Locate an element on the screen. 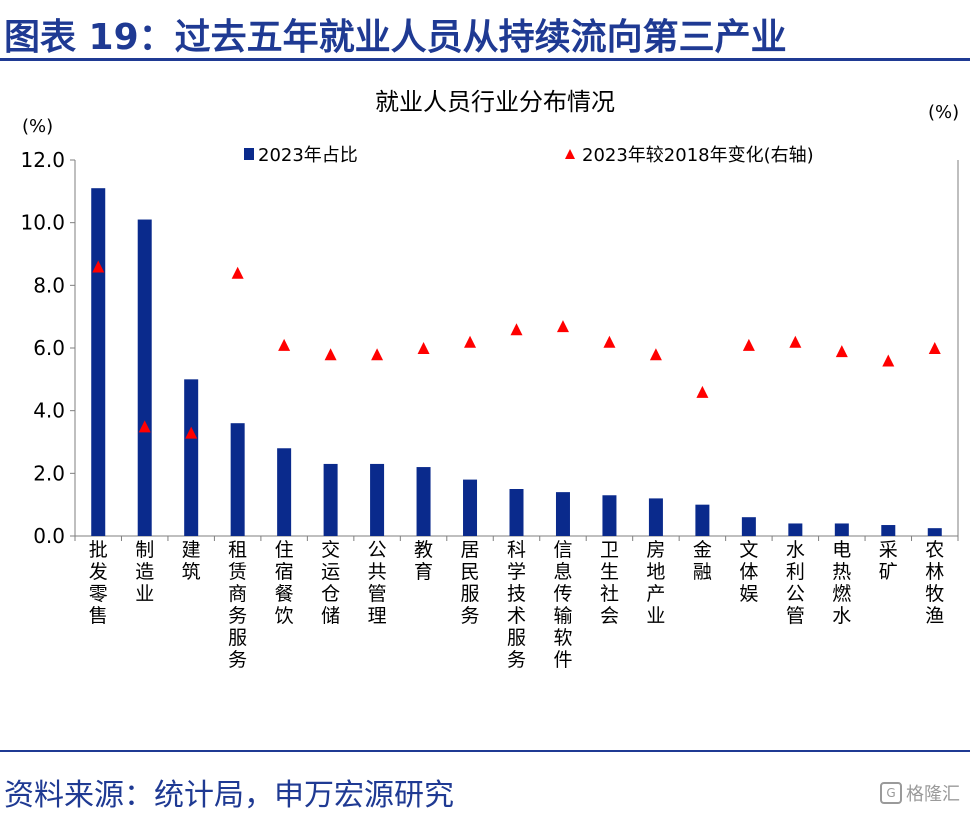  footer-divider is located at coordinates (485, 751).